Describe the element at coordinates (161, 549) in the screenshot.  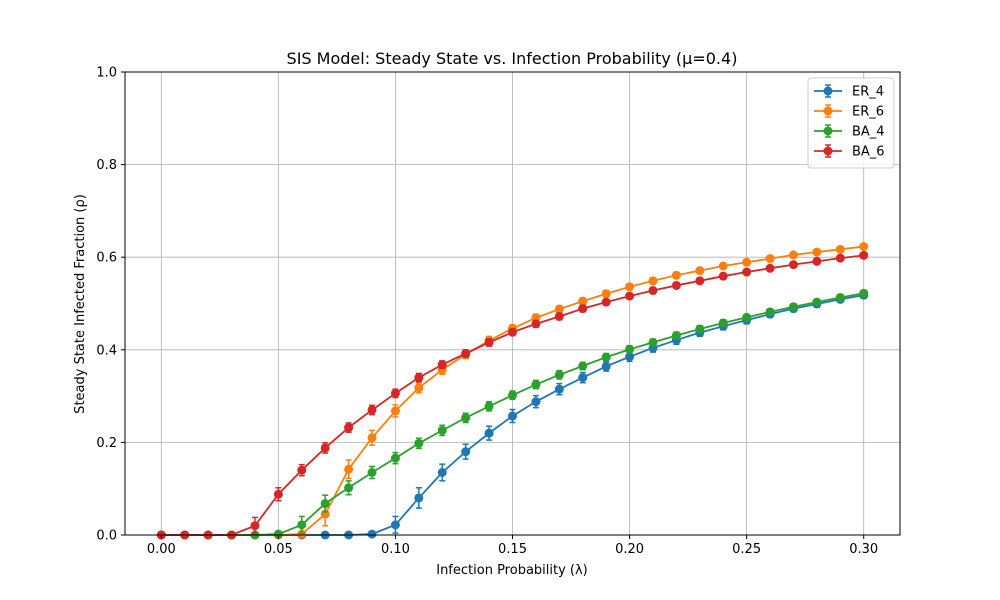
I see `x-tick-label: 0.00` at that location.